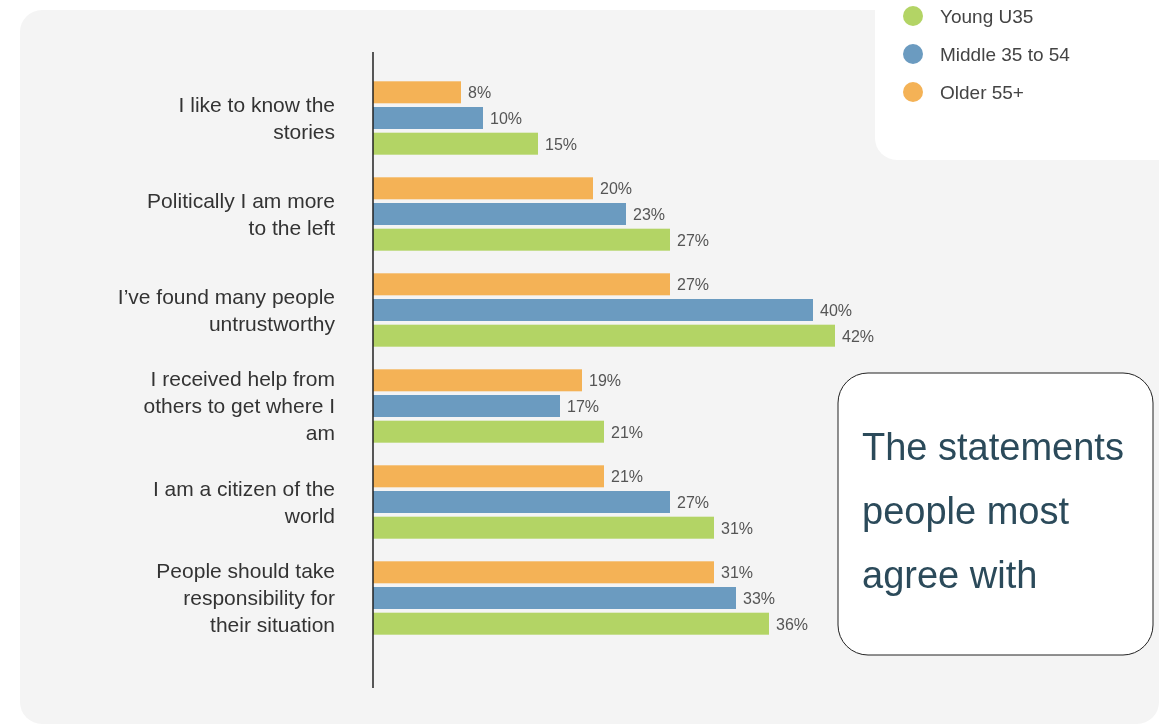  What do you see at coordinates (792, 624) in the screenshot?
I see `data-label: 36%` at bounding box center [792, 624].